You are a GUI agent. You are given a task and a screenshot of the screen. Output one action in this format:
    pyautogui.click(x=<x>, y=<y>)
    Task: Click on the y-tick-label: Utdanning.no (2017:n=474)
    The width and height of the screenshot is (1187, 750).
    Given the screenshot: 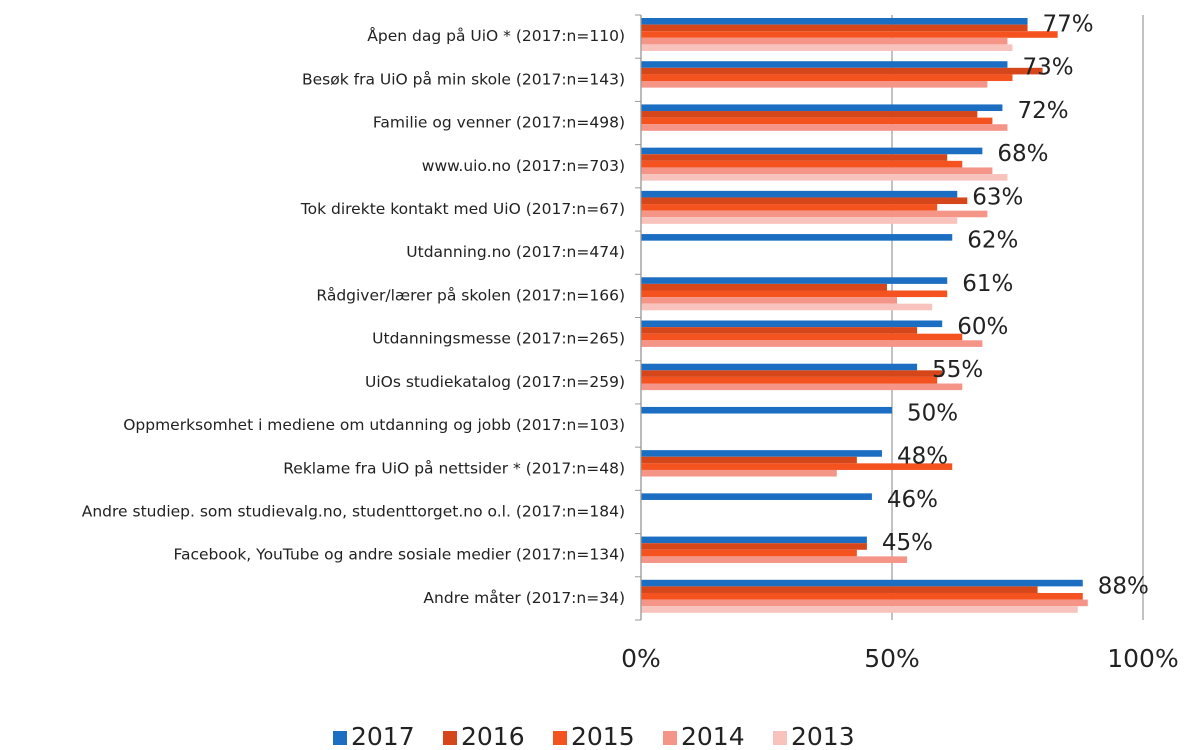 What is the action you would take?
    pyautogui.click(x=515, y=252)
    